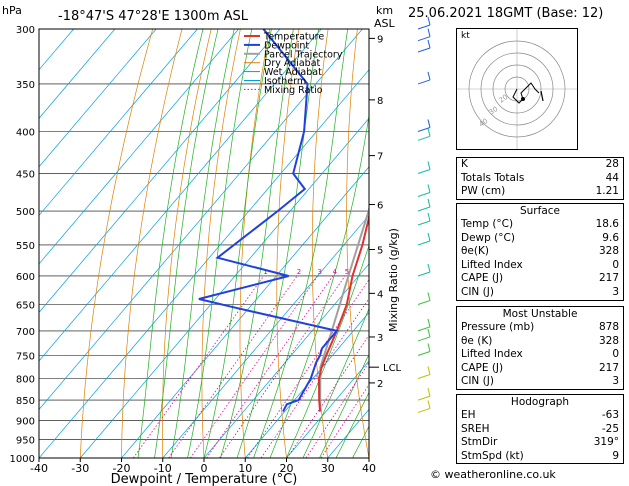 This screenshot has width=629, height=486. Describe the element at coordinates (540, 340) in the screenshot. I see `mu-row: θe (K) 328` at that location.